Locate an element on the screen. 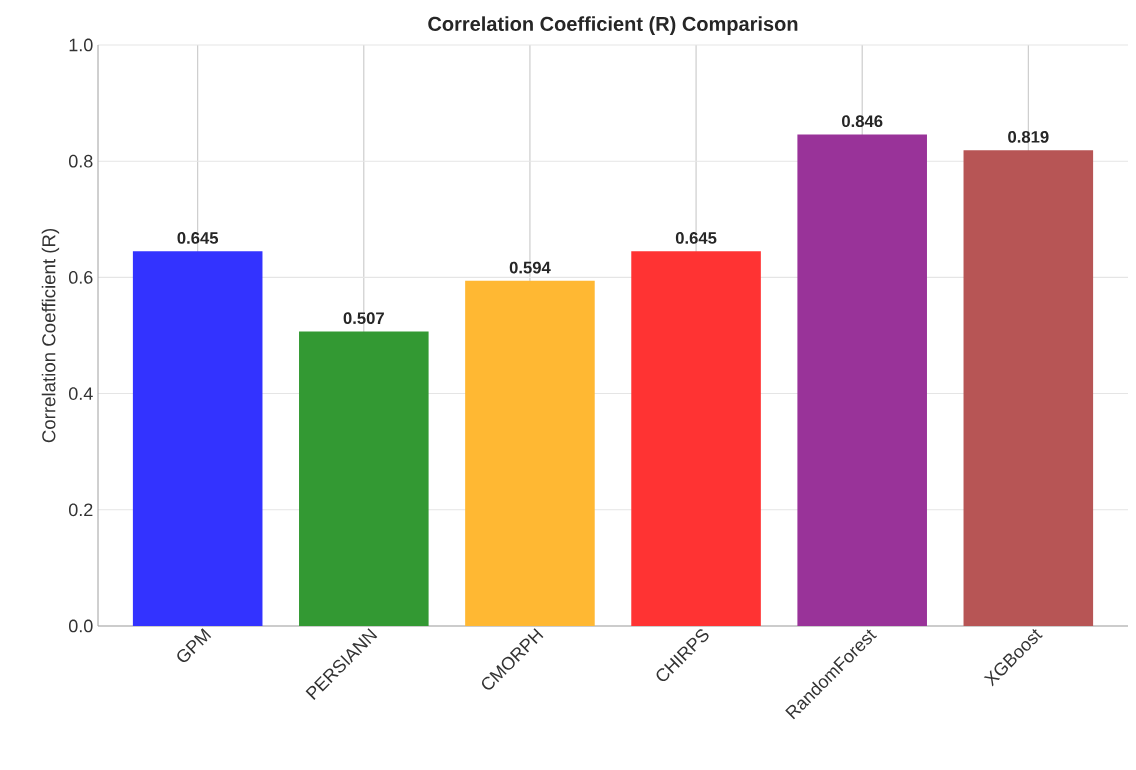 The height and width of the screenshot is (770, 1136). y-tick-label: 0.4 is located at coordinates (80, 393).